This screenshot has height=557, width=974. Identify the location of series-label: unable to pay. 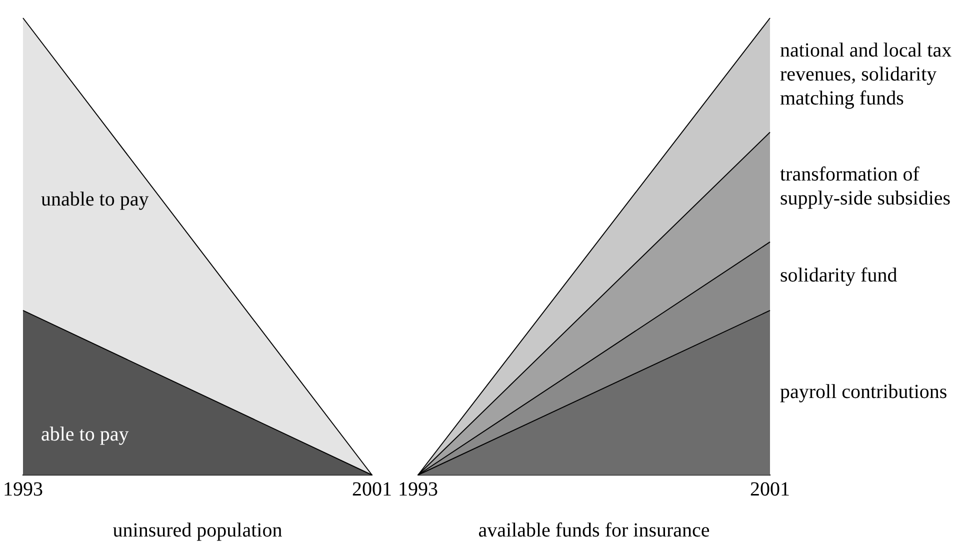
(95, 199).